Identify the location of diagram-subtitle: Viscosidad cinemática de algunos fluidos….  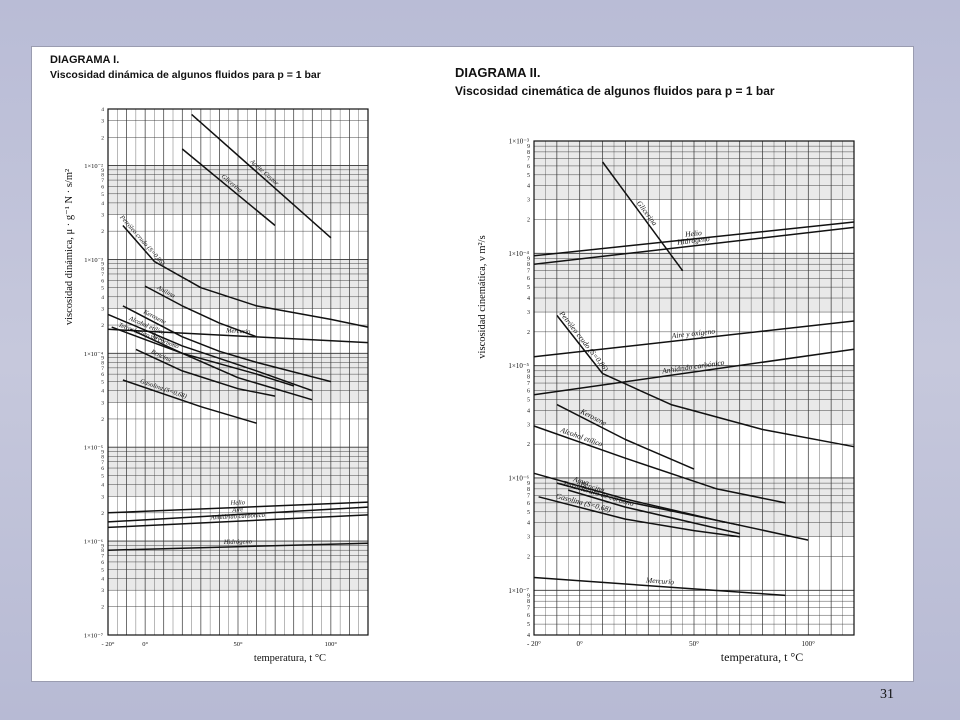
(615, 91).